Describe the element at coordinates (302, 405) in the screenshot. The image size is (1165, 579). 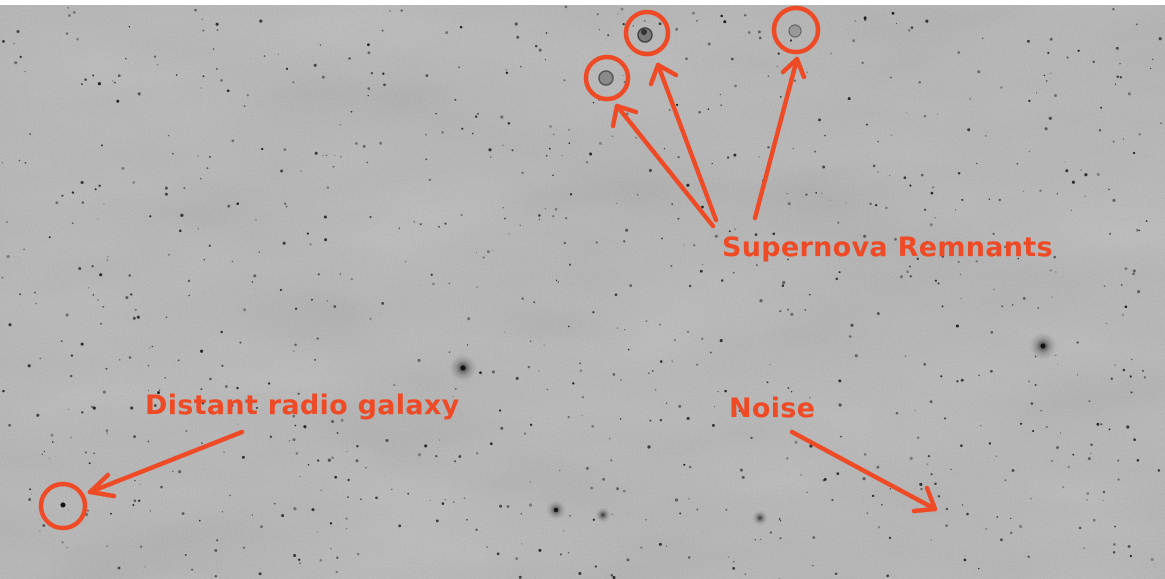
I see `distant-radio-galaxy-label: Distant radio galaxy` at that location.